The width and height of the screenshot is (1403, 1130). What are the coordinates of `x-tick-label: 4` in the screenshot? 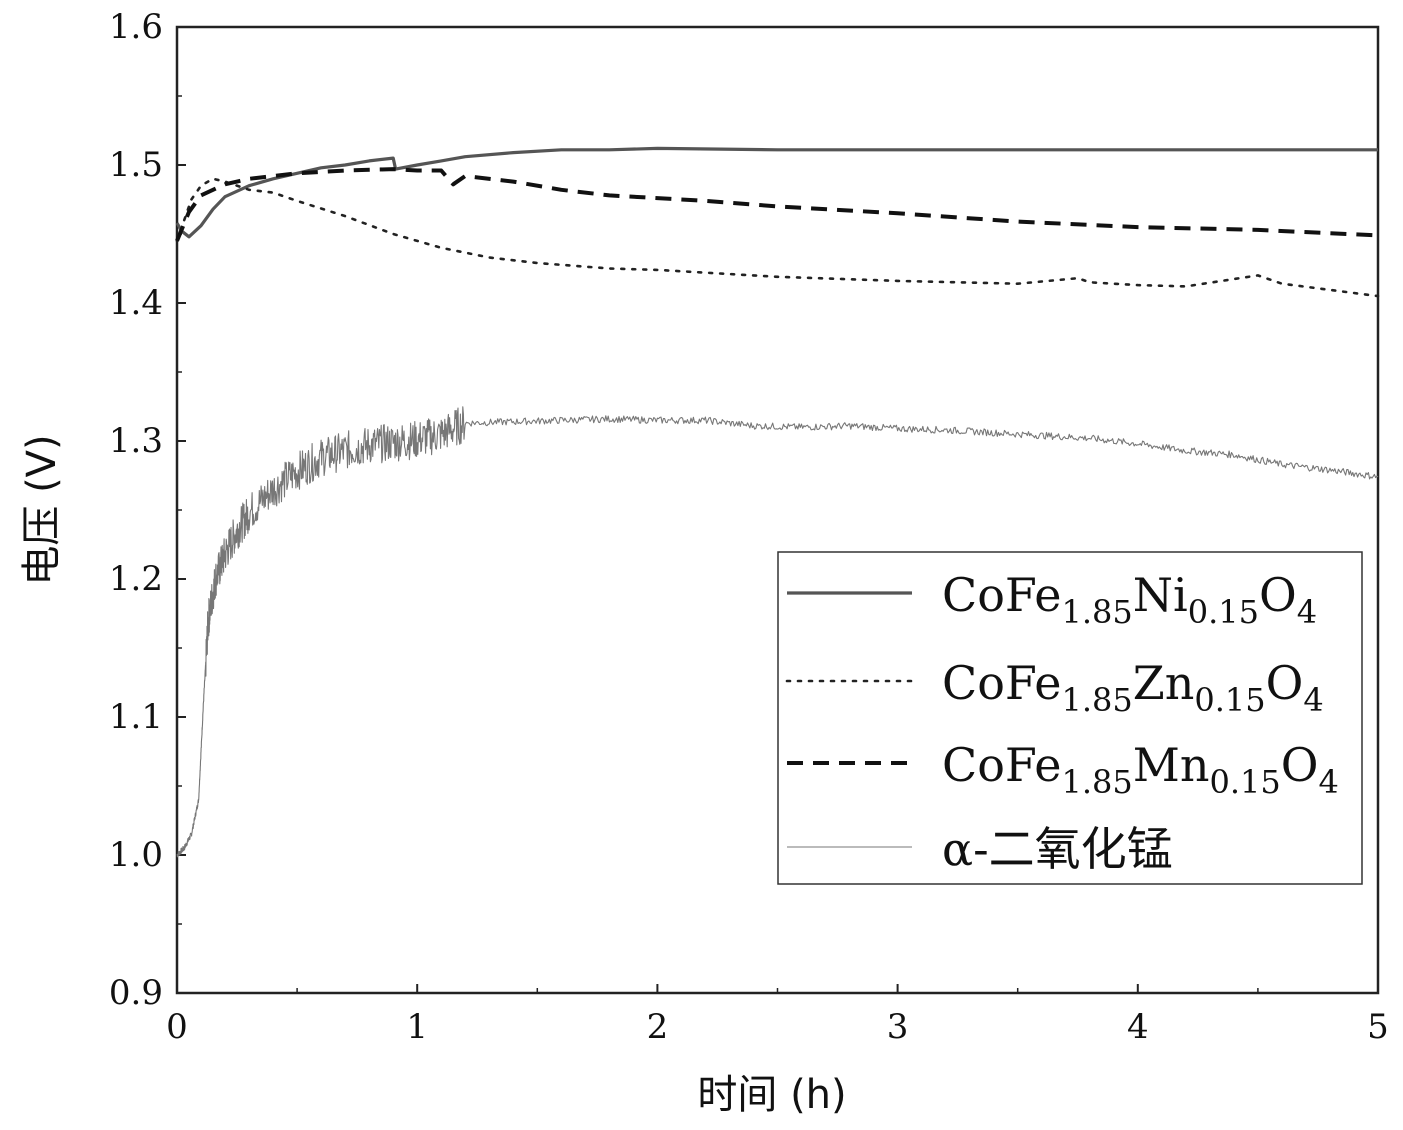 It's located at (1138, 1027).